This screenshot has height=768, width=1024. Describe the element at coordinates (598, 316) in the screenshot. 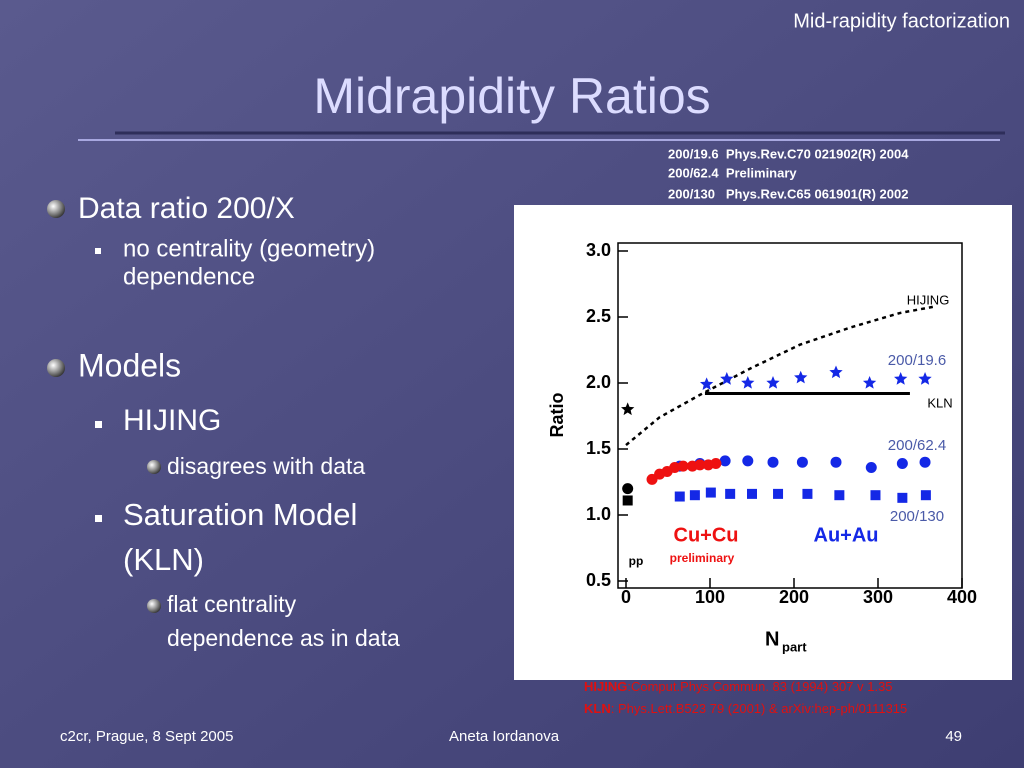

I see `y-tick-label: 2.5` at that location.